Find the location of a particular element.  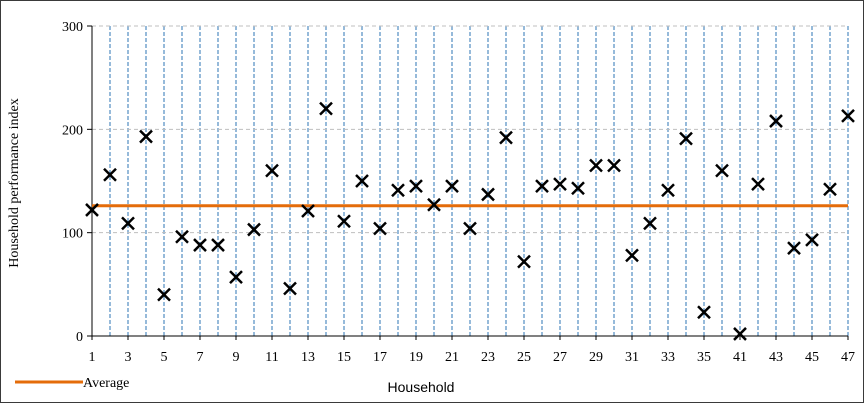

x-tick-label: 23 is located at coordinates (488, 357).